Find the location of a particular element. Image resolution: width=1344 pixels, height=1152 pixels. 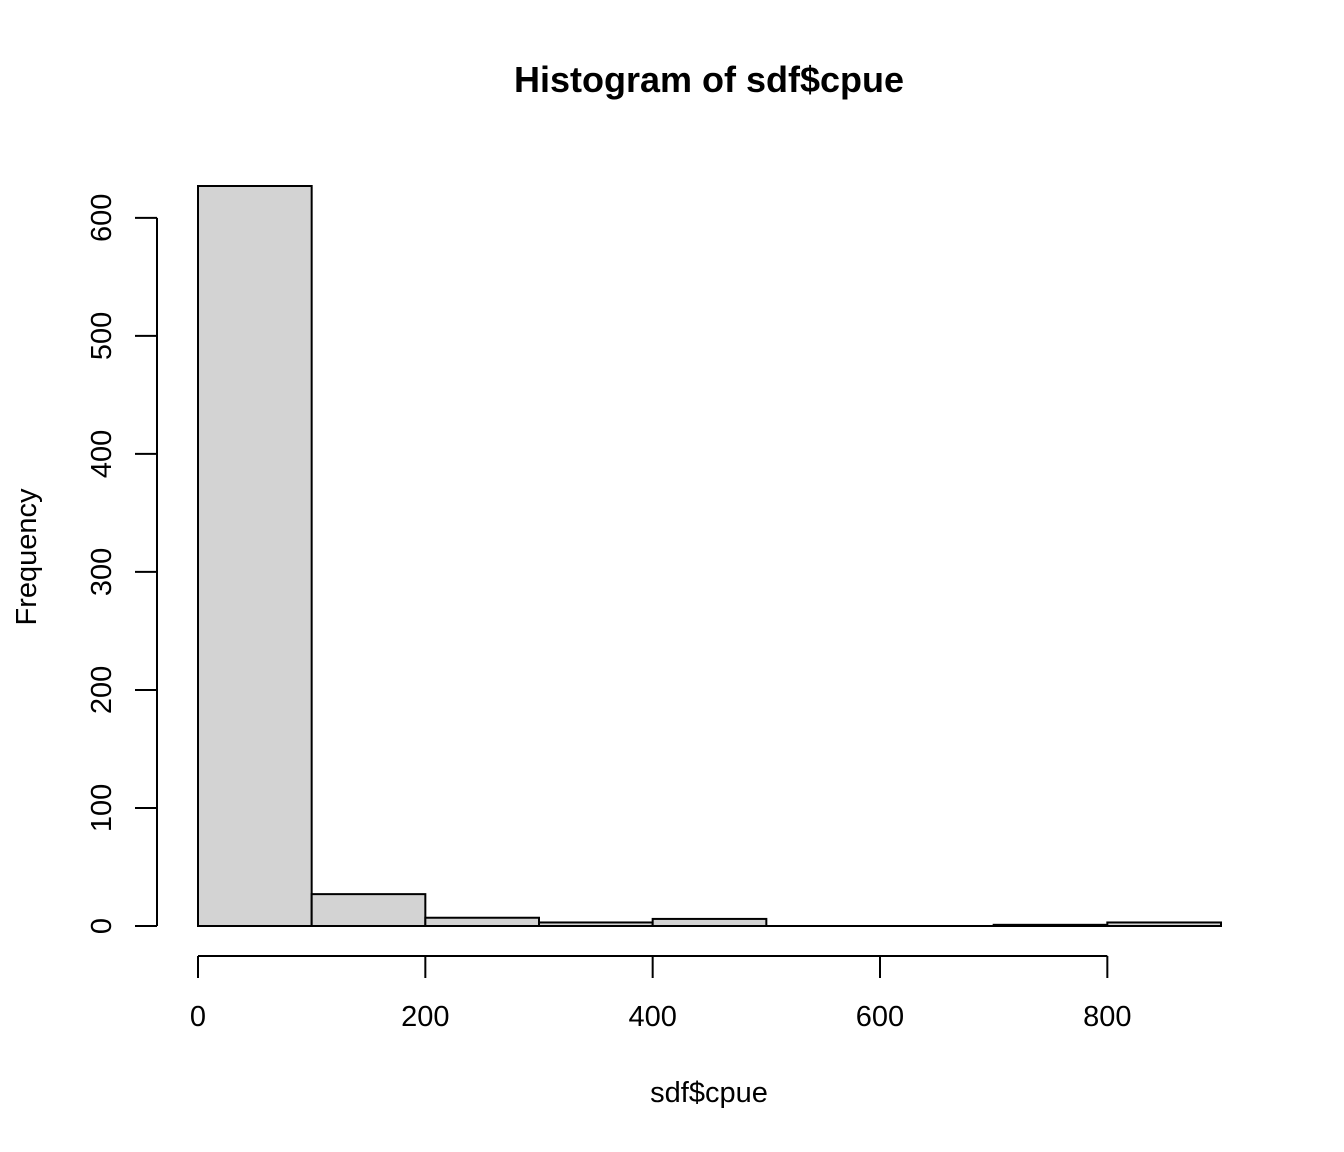

y-tick-label: 100 is located at coordinates (102, 808).